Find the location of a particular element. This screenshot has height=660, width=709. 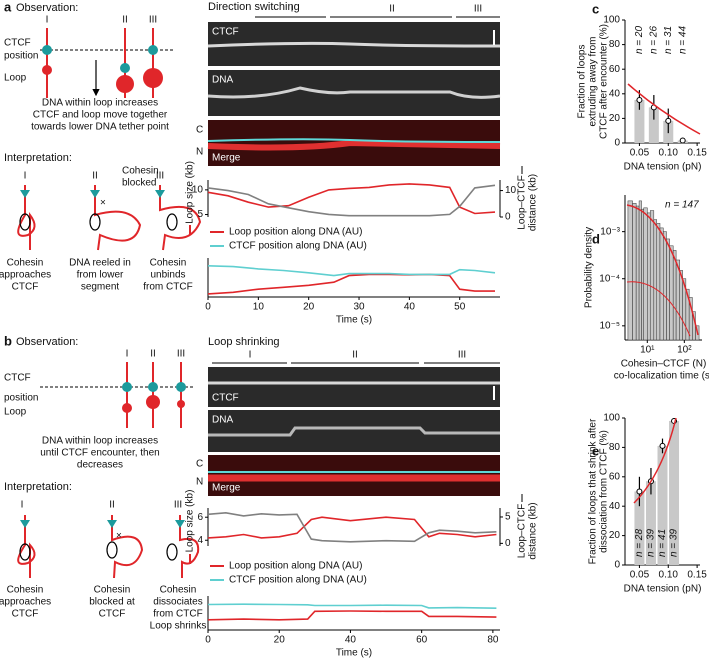

x-tick-label: 10² is located at coordinates (684, 350).